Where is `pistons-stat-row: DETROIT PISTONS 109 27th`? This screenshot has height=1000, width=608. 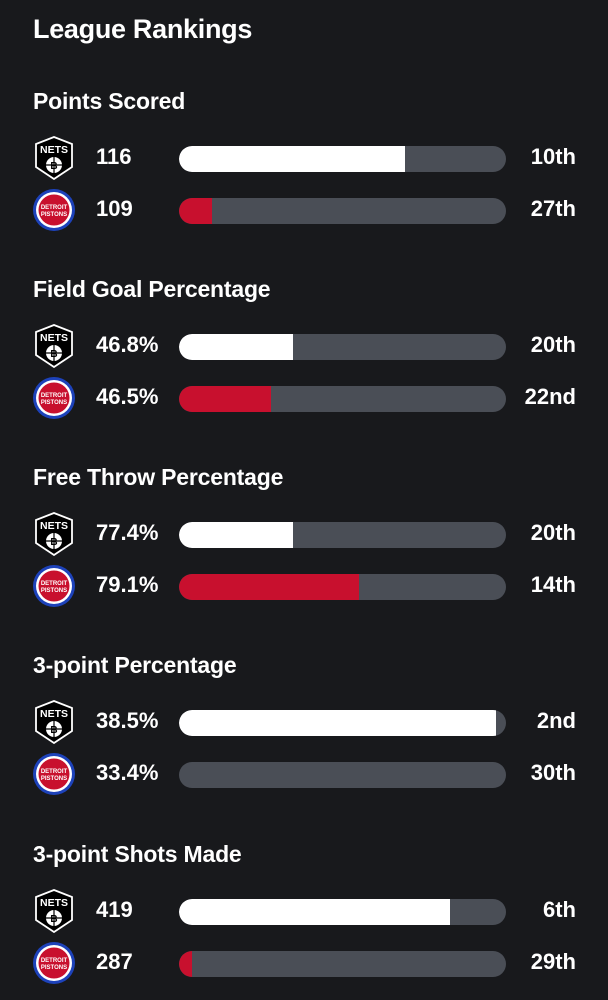 pistons-stat-row: DETROIT PISTONS 109 27th is located at coordinates (304, 210).